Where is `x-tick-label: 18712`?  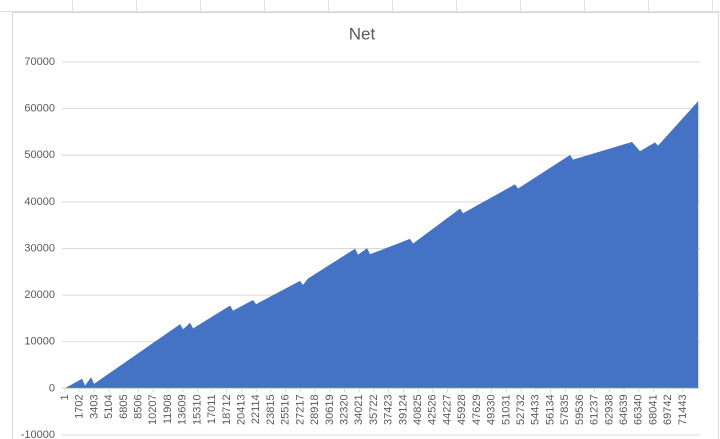 x-tick-label: 18712 is located at coordinates (227, 409).